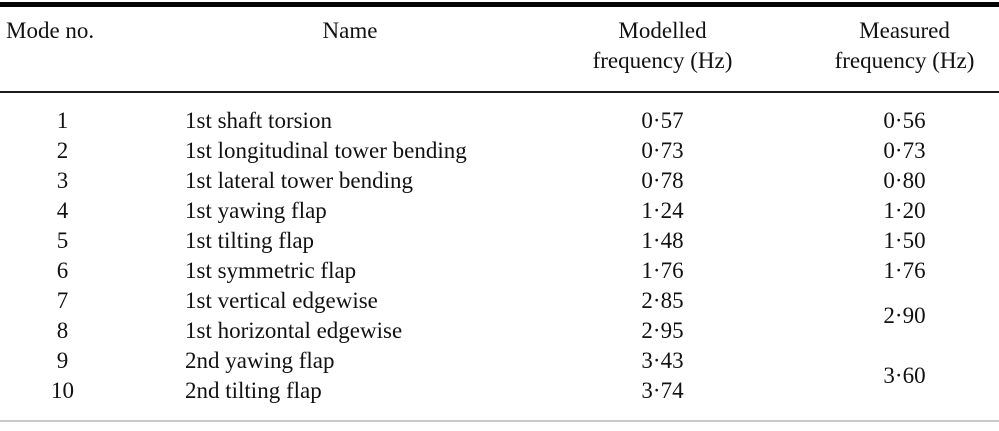  What do you see at coordinates (904, 375) in the screenshot?
I see `cell-measured-frequency-merged-modes-9-10: 3·60` at bounding box center [904, 375].